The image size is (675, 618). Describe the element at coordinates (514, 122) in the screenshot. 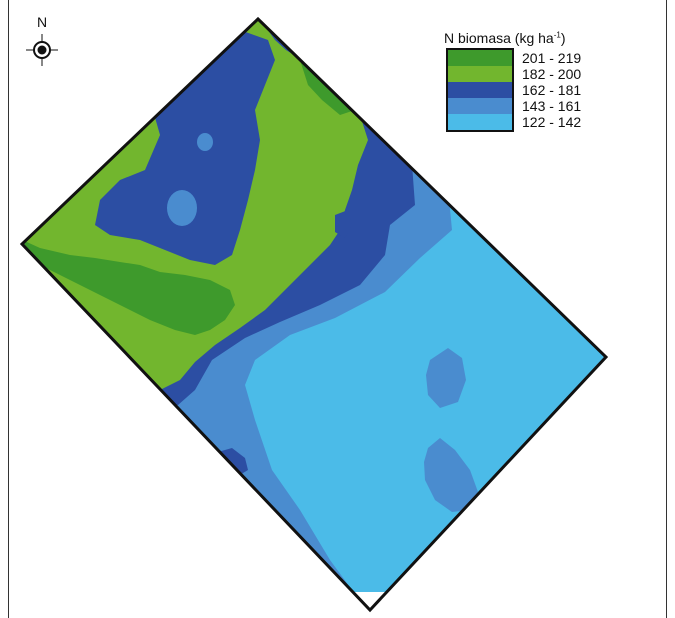

I see `legend-row: 122 - 142` at that location.